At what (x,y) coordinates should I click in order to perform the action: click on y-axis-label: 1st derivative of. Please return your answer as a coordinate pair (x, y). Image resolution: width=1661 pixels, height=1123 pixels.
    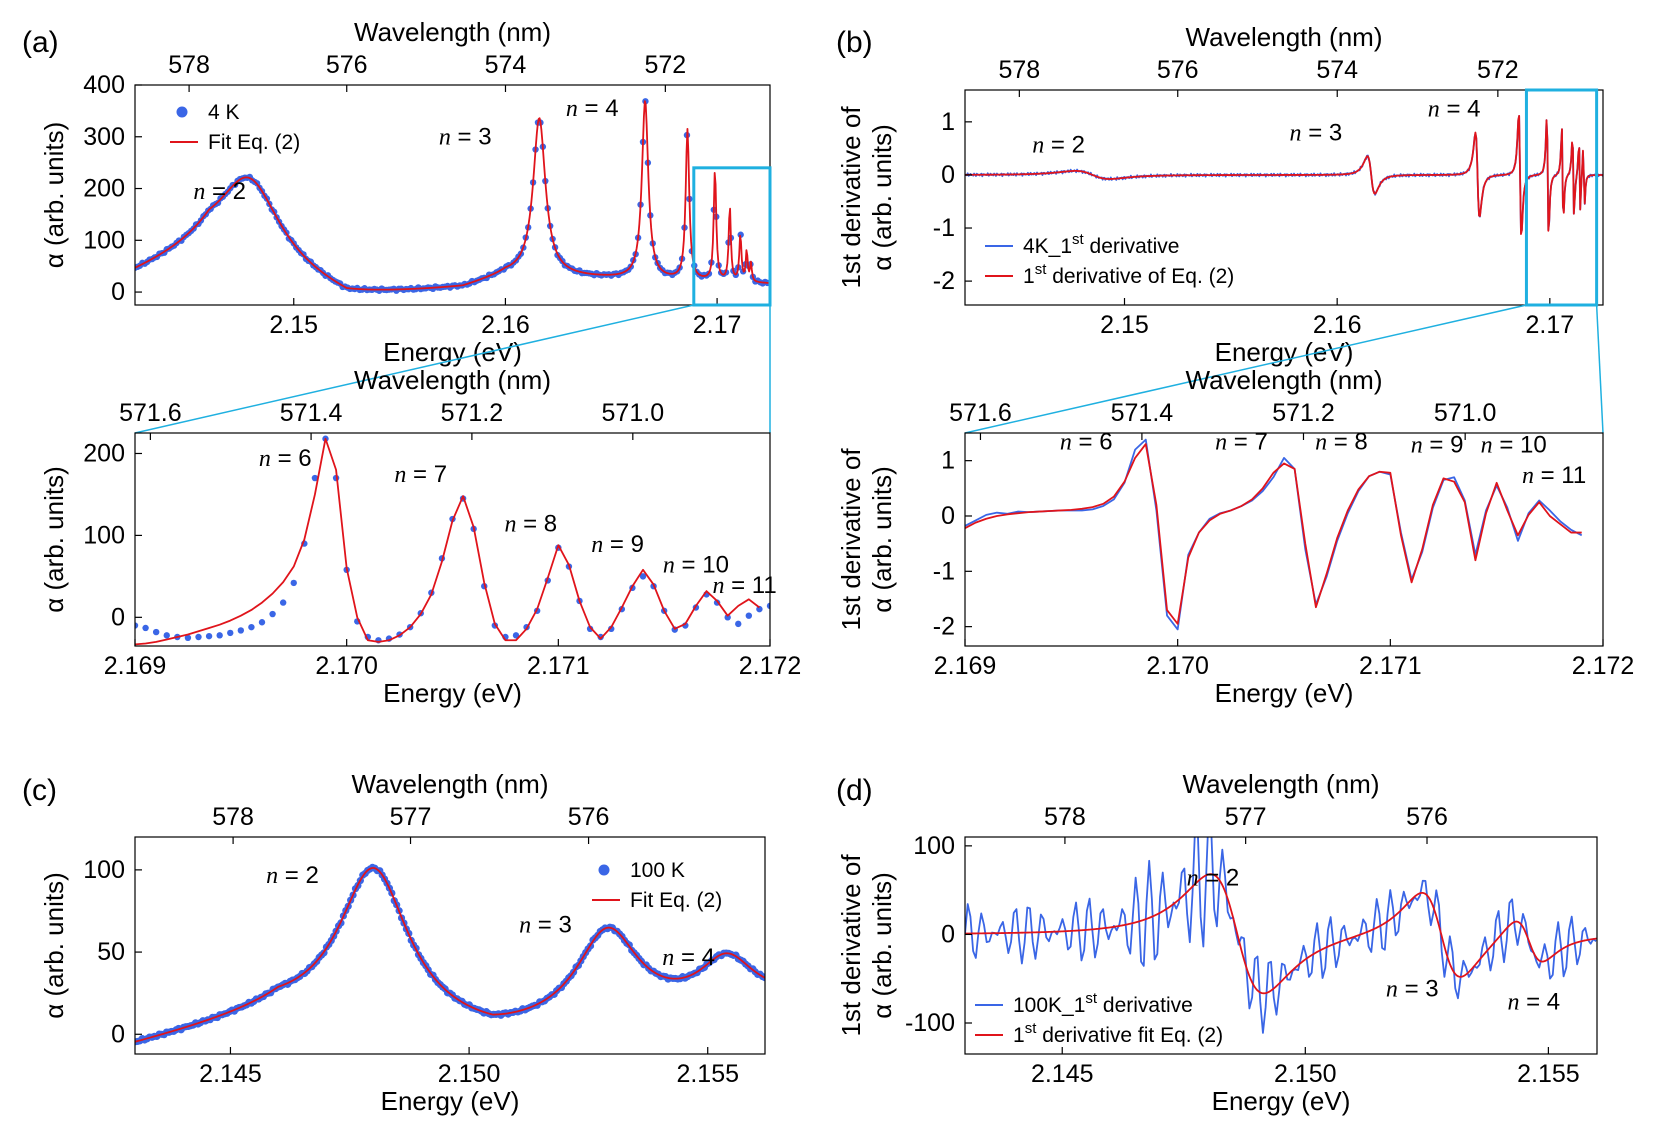
    Looking at the image, I should click on (851, 539).